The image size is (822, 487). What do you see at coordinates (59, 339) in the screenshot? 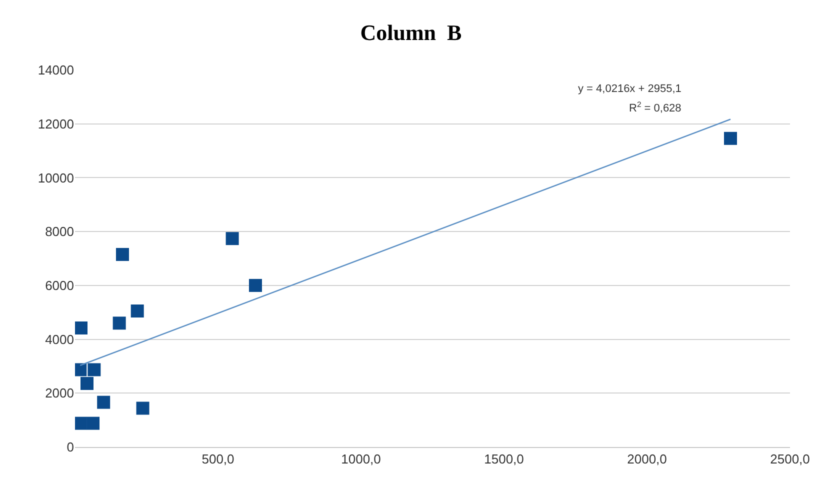
I see `y-tick-label: 4000` at bounding box center [59, 339].